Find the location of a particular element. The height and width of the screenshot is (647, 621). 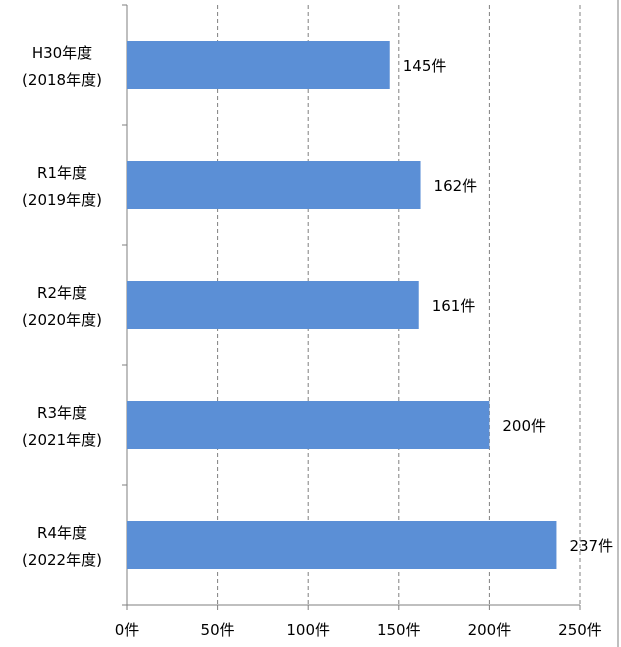

category-label: (2019年度) is located at coordinates (62, 200).